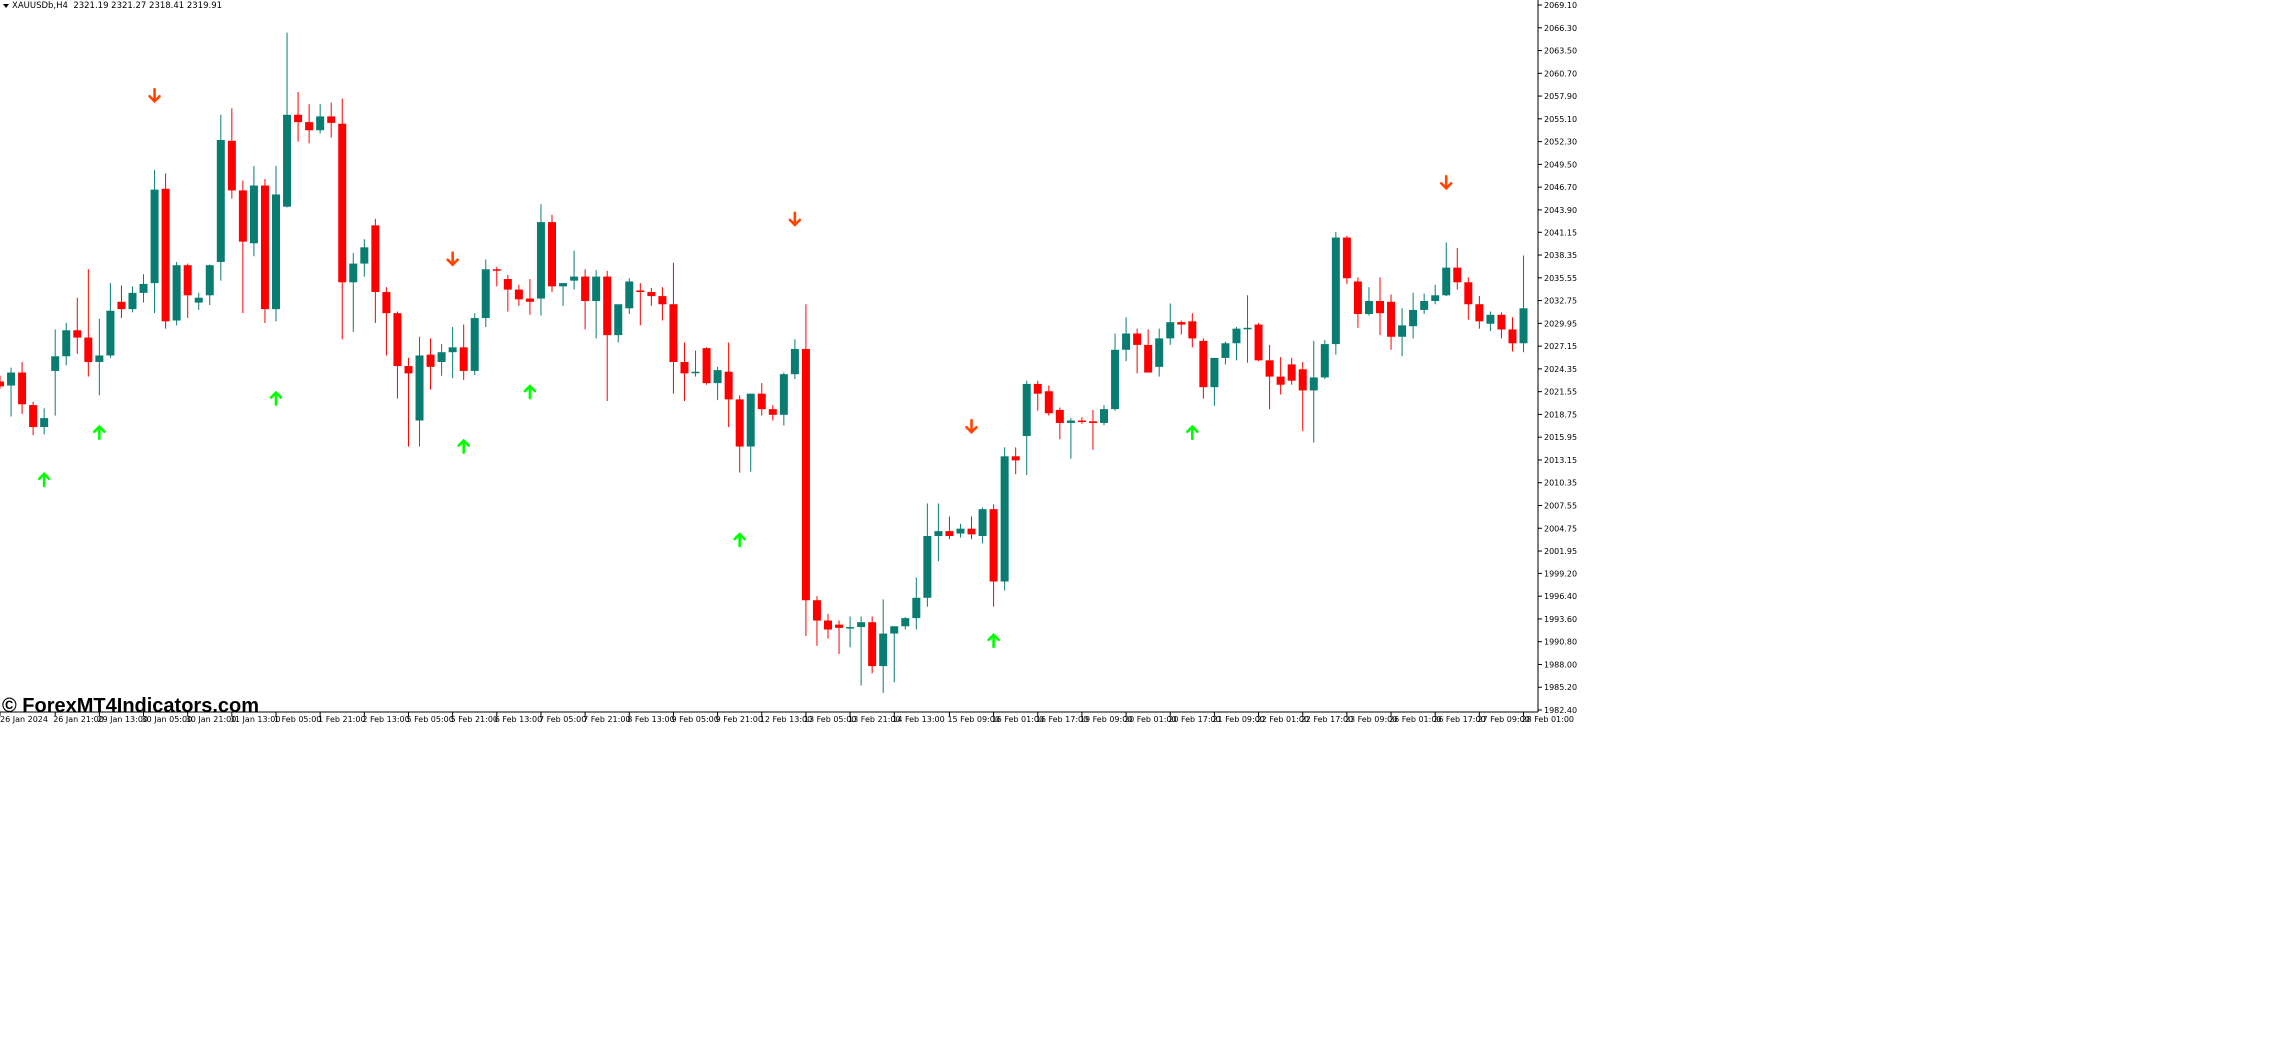 The image size is (2276, 1049). What do you see at coordinates (1560, 51) in the screenshot?
I see `price-tick-label: 2063.50` at bounding box center [1560, 51].